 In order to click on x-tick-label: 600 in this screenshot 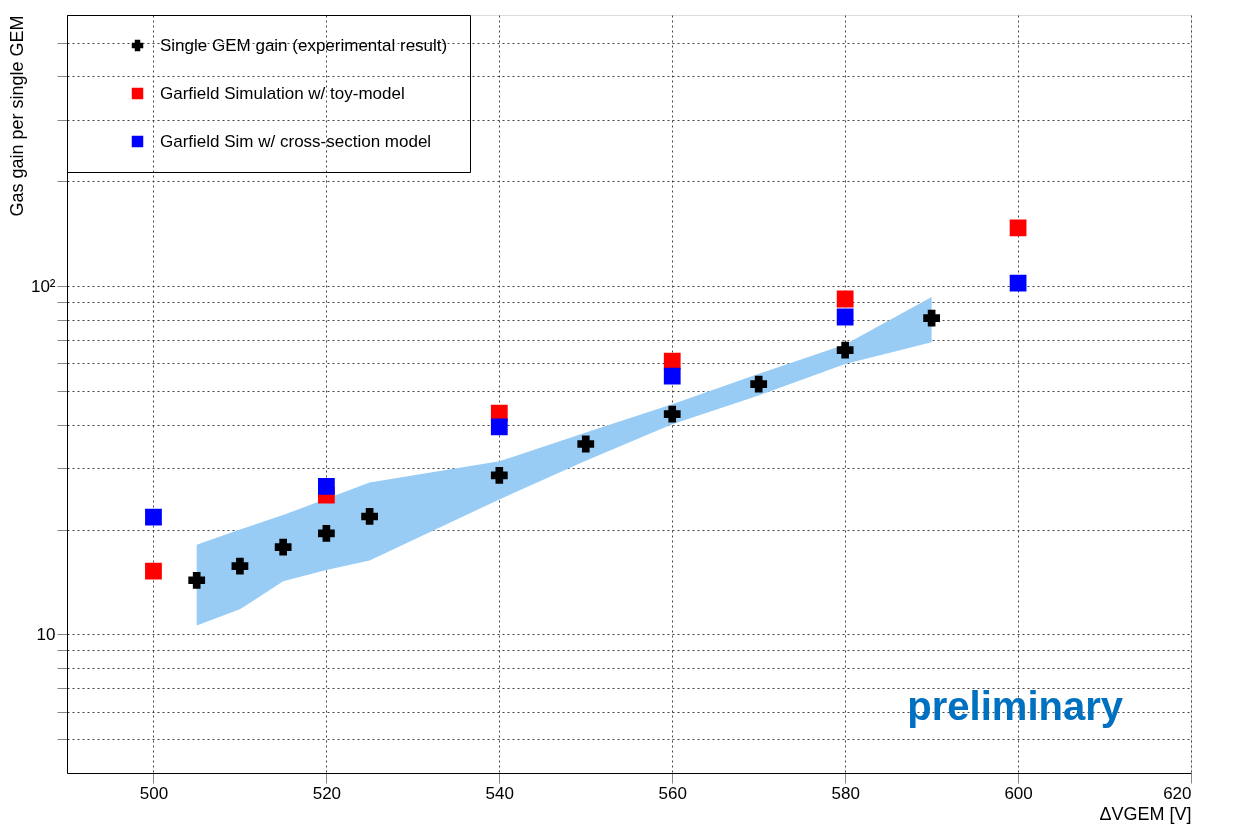, I will do `click(1018, 793)`.